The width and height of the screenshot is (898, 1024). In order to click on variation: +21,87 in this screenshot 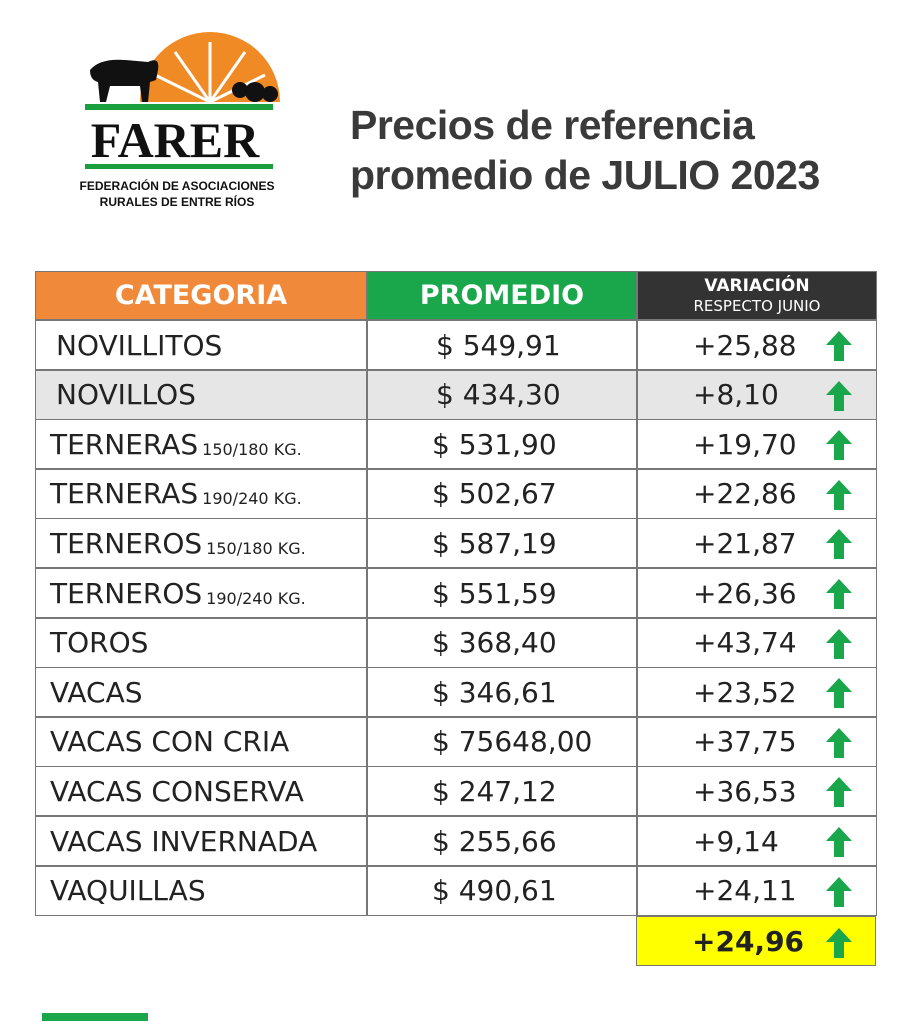, I will do `click(745, 543)`.